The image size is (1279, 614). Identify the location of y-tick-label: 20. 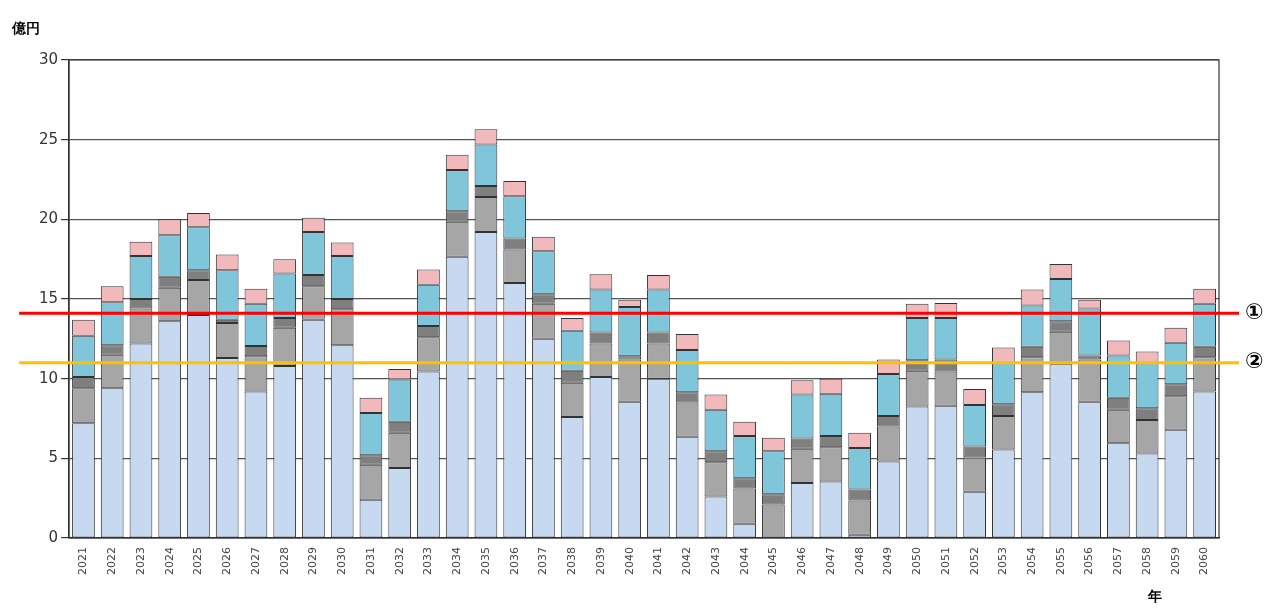
(48, 218).